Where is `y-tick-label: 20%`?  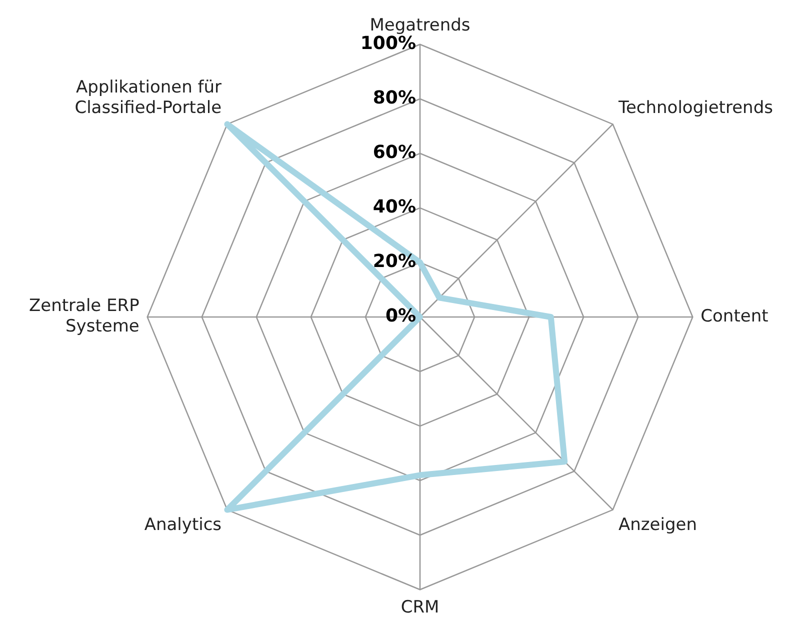 y-tick-label: 20% is located at coordinates (394, 261).